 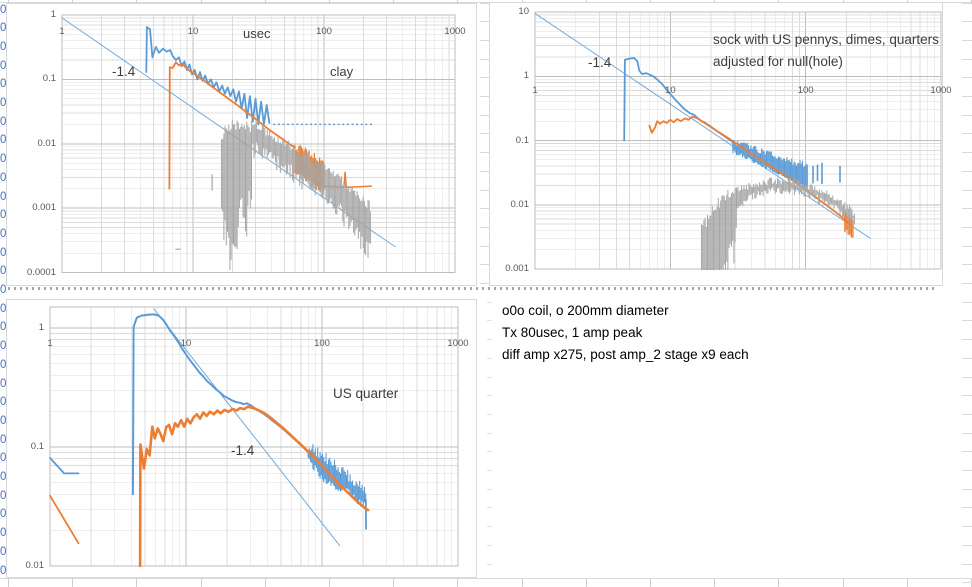 I want to click on chart1-material-label: clay, so click(x=342, y=71).